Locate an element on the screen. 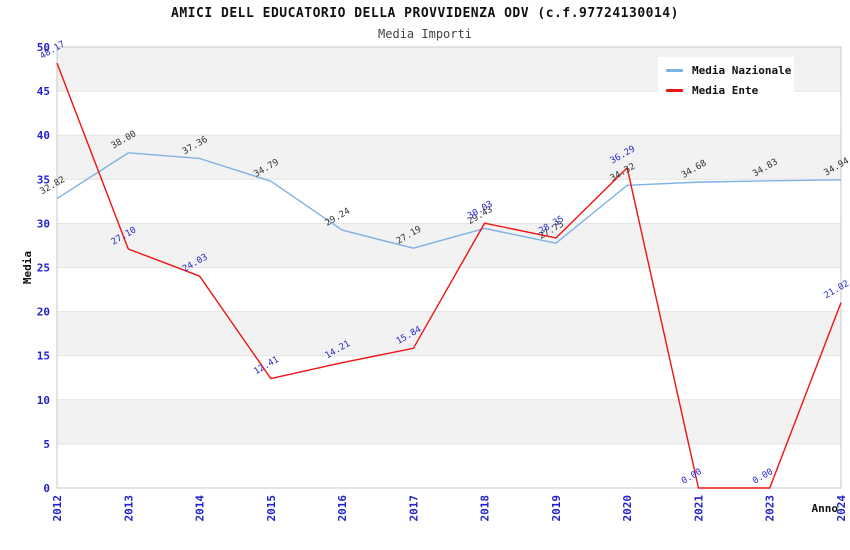 This screenshot has height=550, width=850. svg-text: 50 is located at coordinates (43, 47).